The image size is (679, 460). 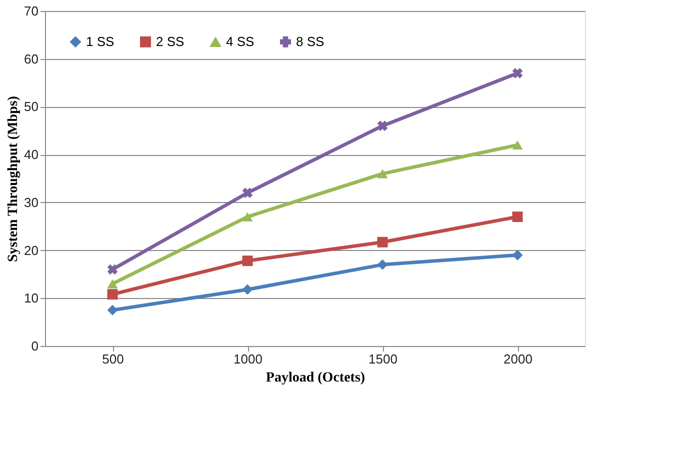 I want to click on x-tick-label: 2000, so click(x=518, y=359).